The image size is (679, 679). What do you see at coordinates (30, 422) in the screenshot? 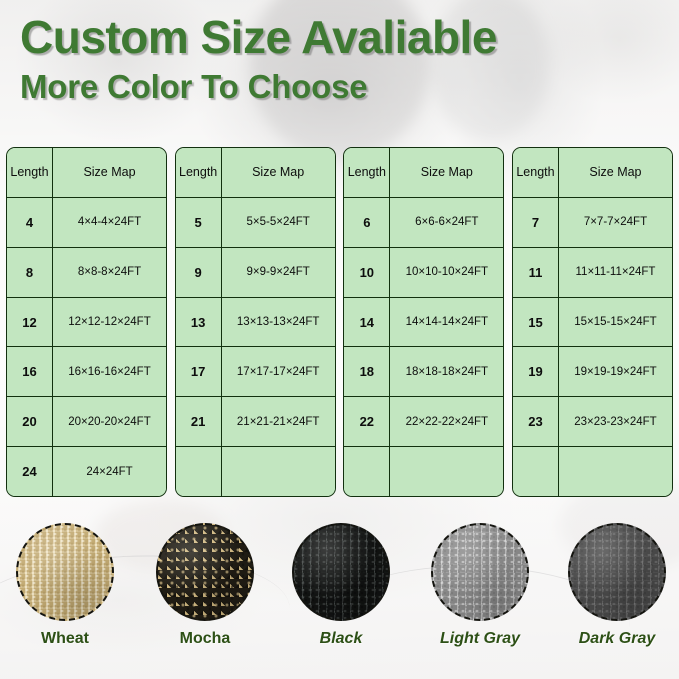
I see `cell-length: 20` at bounding box center [30, 422].